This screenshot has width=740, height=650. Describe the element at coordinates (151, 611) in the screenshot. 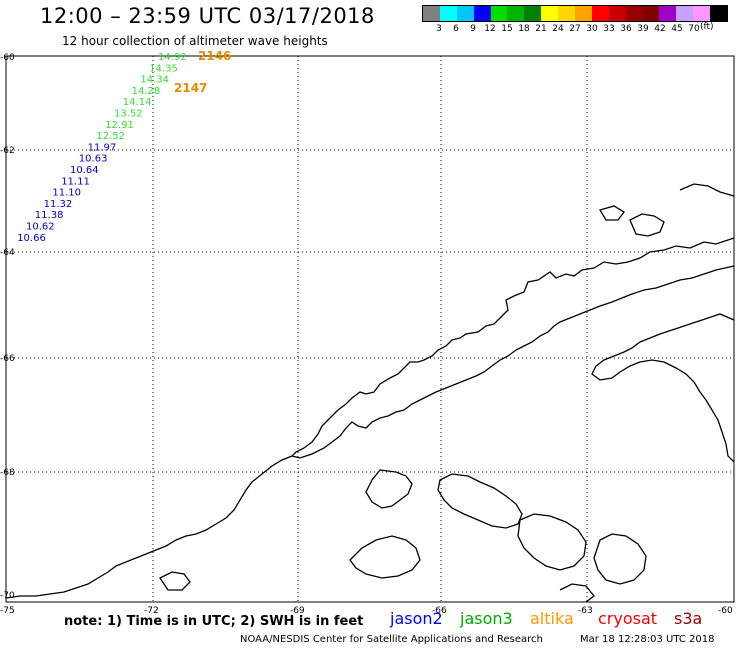

I see `lon-label: -72` at that location.